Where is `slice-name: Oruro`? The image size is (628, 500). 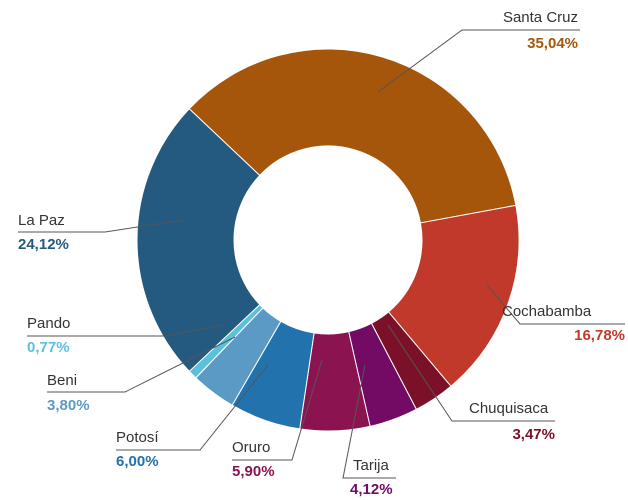
slice-name: Oruro is located at coordinates (251, 447).